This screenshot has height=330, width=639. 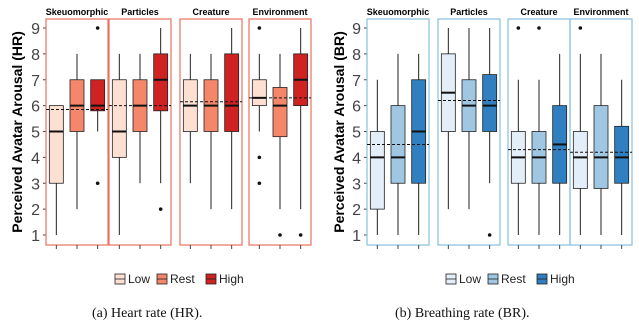 What do you see at coordinates (17, 132) in the screenshot?
I see `y-axis-label-hr: Perceived Avatar Arousal (HR)` at bounding box center [17, 132].